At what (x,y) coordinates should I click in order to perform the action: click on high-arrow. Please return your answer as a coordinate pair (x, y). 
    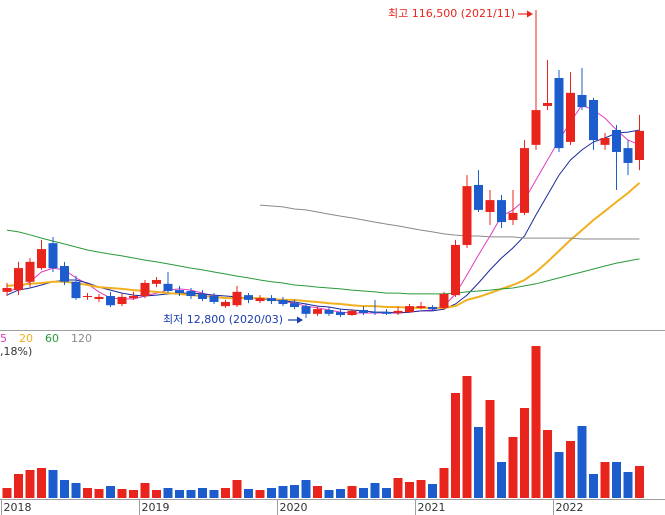
    Looking at the image, I should click on (525, 14).